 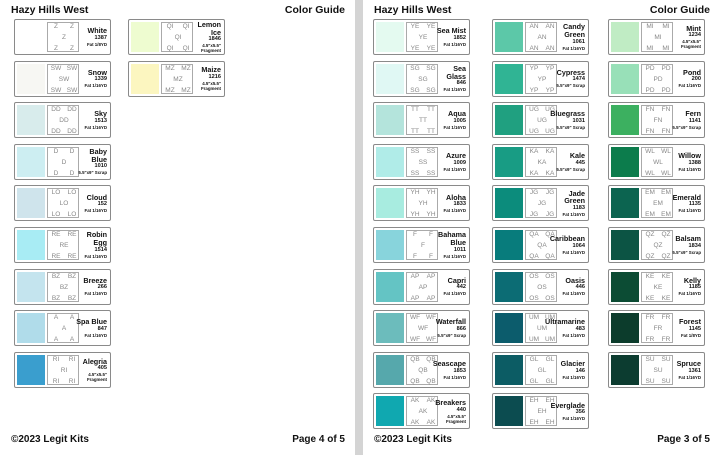 I want to click on symbol-code: F, so click(x=431, y=256).